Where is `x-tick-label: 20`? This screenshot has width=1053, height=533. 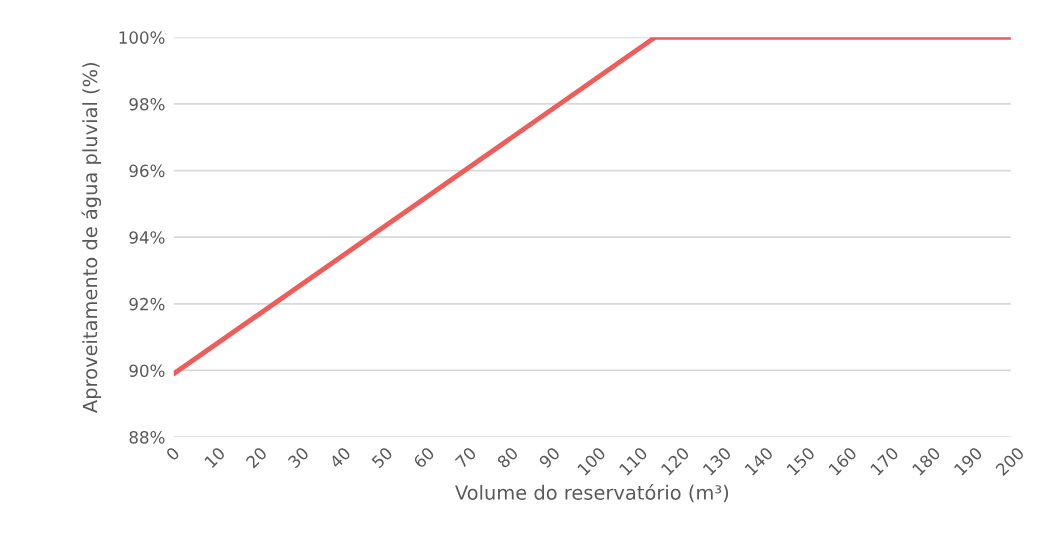 x-tick-label: 20 is located at coordinates (256, 457).